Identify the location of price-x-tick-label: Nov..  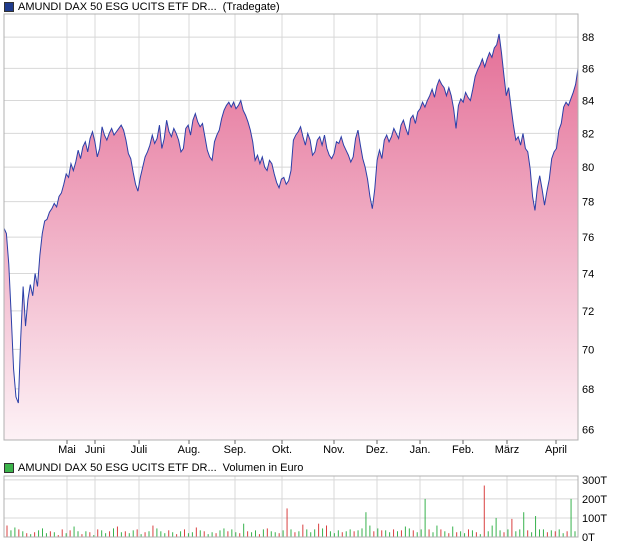
(334, 450).